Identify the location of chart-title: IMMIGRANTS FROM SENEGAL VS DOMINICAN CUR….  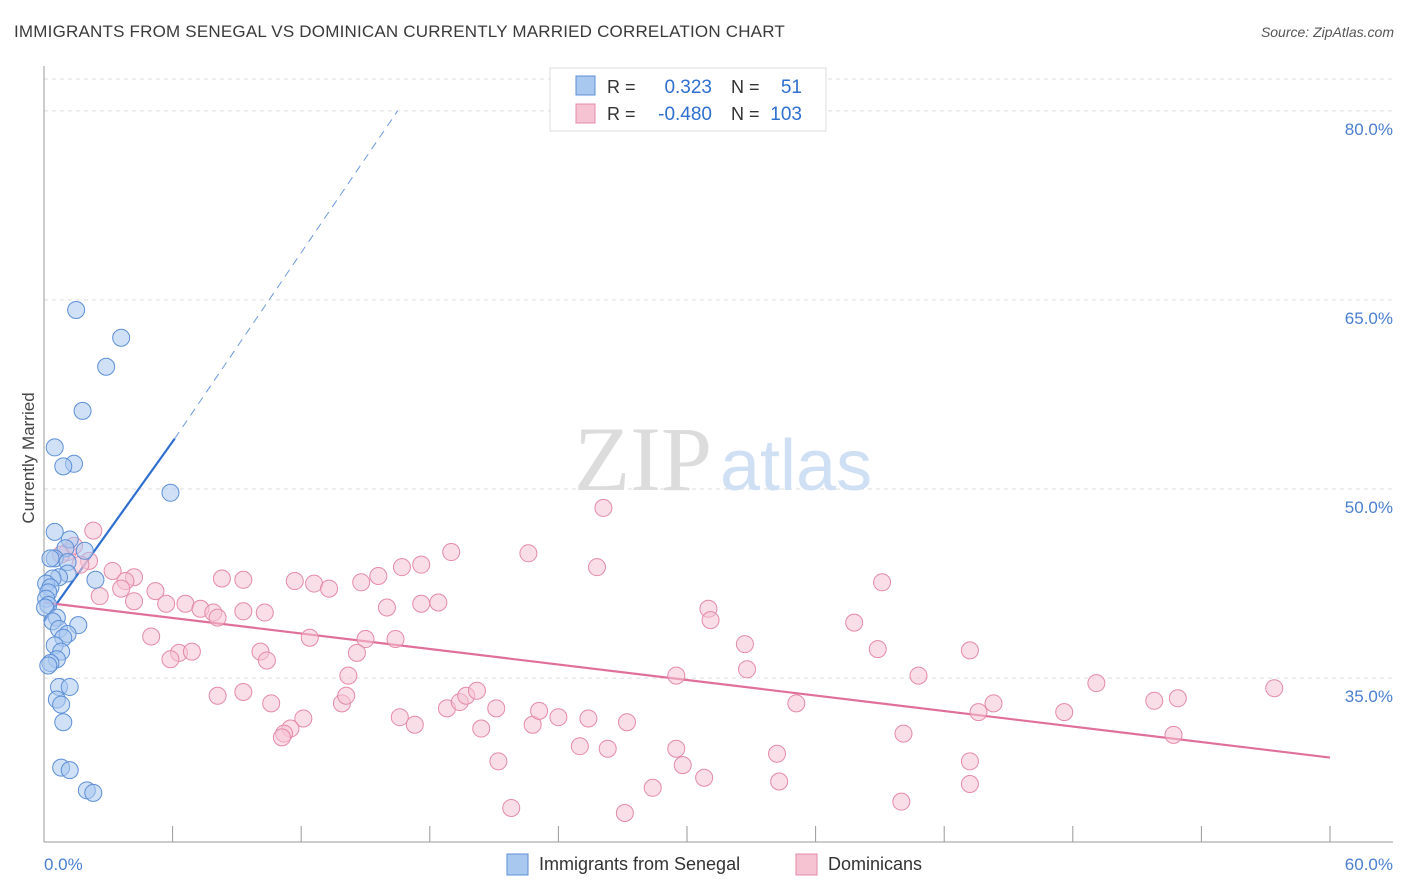
(399, 31).